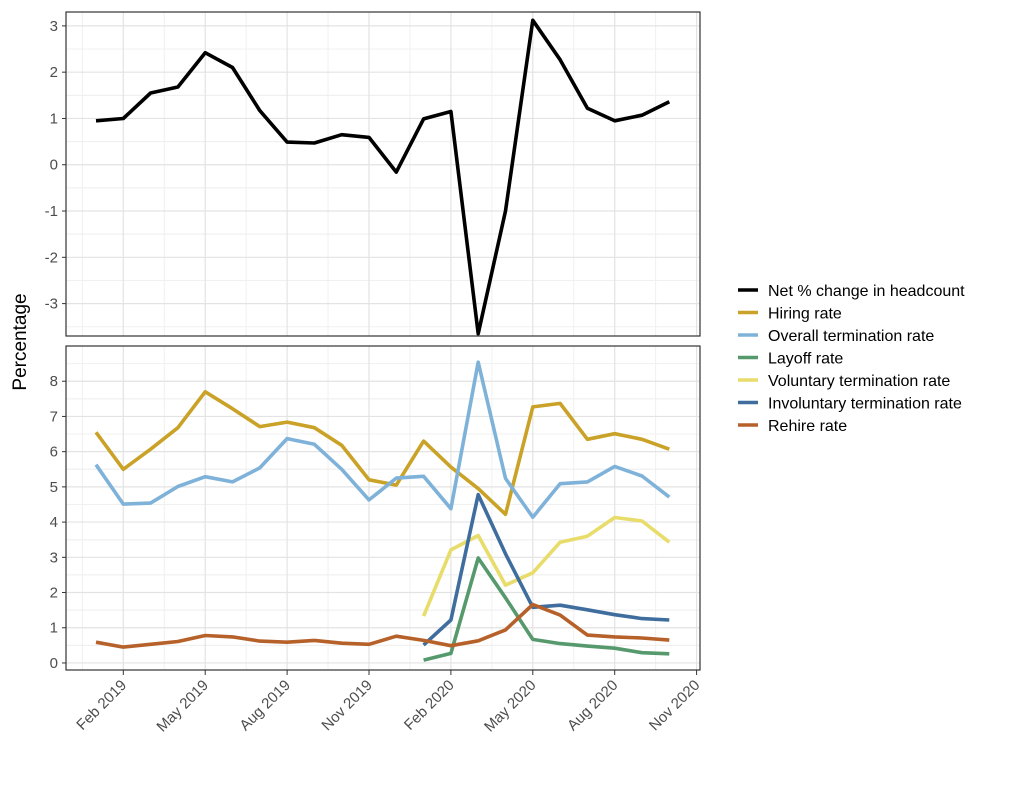  Describe the element at coordinates (546, 566) in the screenshot. I see `series-line-voluntary-termination-rate` at that location.